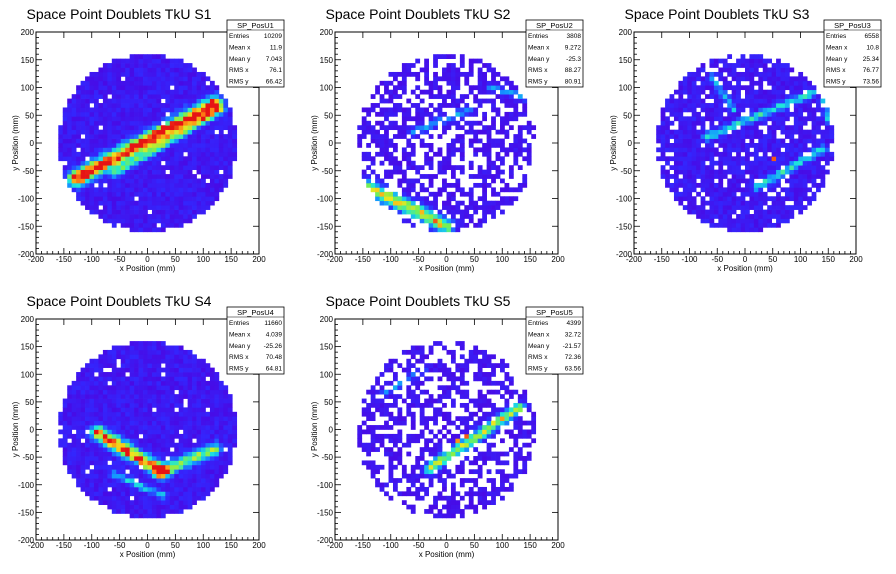 The image size is (896, 574). Describe the element at coordinates (274, 82) in the screenshot. I see `stats-value: 66.42` at that location.